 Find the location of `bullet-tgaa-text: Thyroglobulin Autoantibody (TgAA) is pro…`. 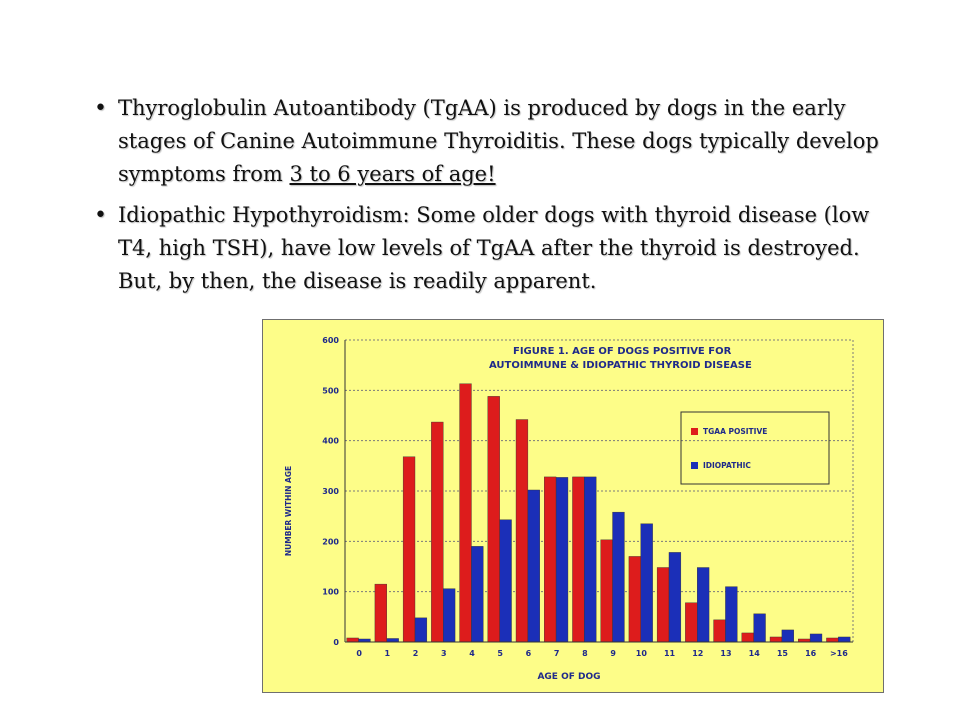

bullet-tgaa-text: Thyroglobulin Autoantibody (TgAA) is pro… is located at coordinates (498, 141).